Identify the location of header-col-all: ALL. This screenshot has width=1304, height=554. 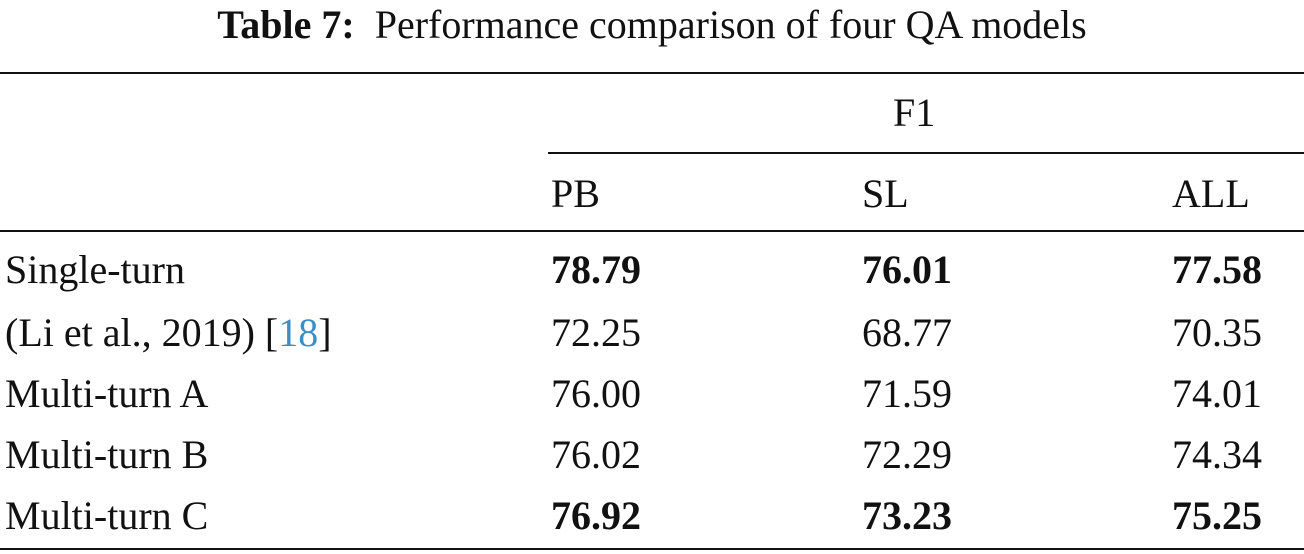
(1211, 193).